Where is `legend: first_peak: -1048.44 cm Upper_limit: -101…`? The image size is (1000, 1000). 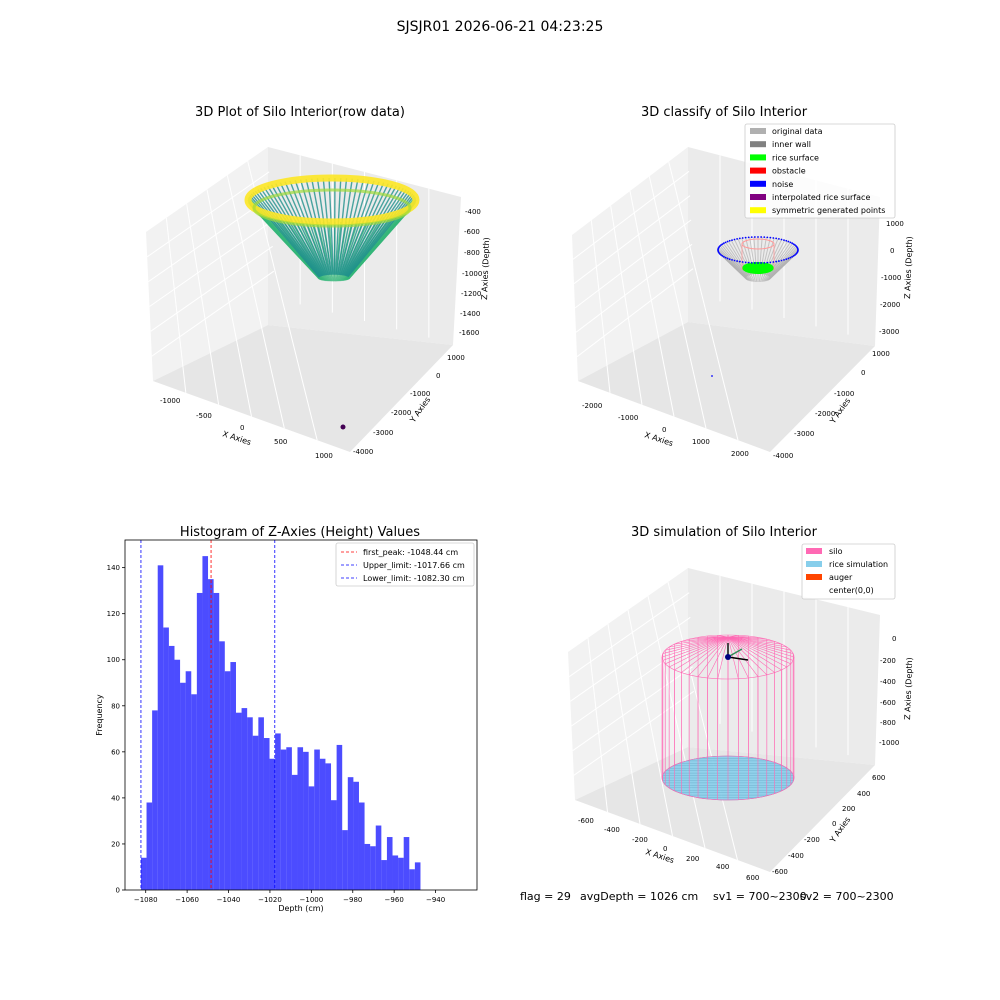
legend: first_peak: -1048.44 cm Upper_limit: -101… is located at coordinates (405, 564).